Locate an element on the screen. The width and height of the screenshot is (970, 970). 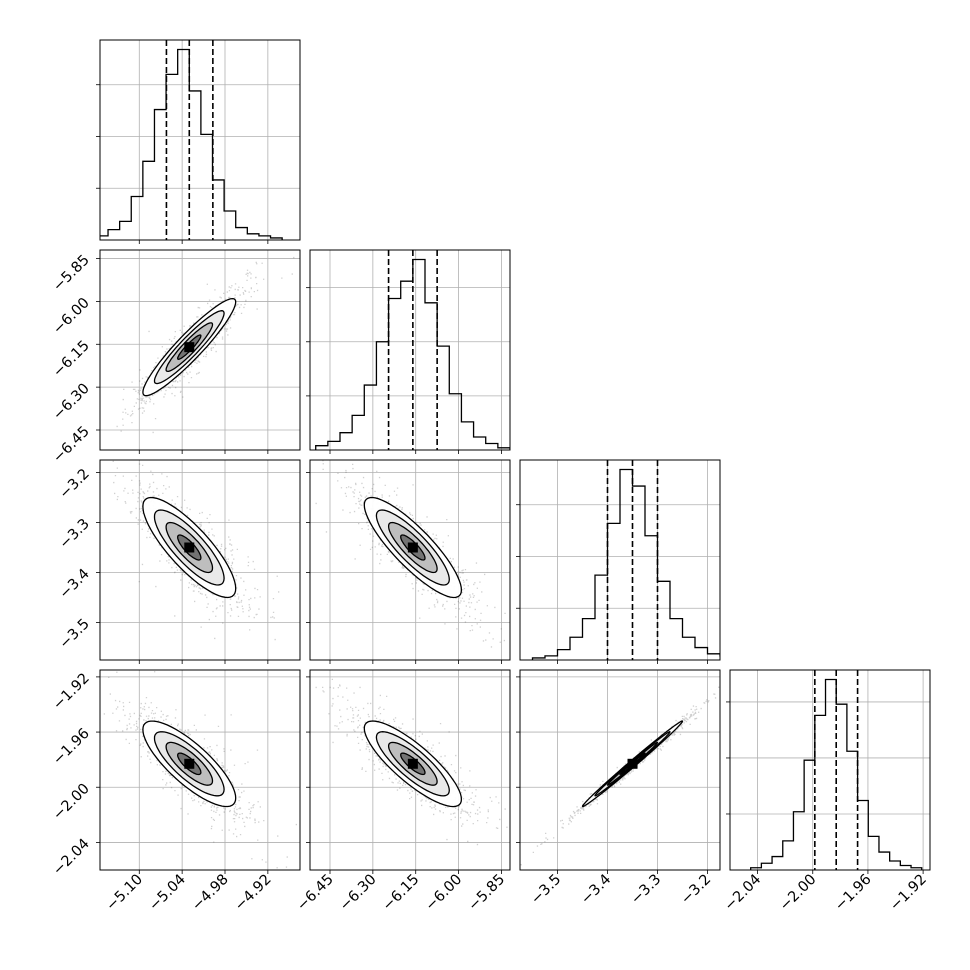
x-tick-label-0-1: −5.04 is located at coordinates (167, 893).